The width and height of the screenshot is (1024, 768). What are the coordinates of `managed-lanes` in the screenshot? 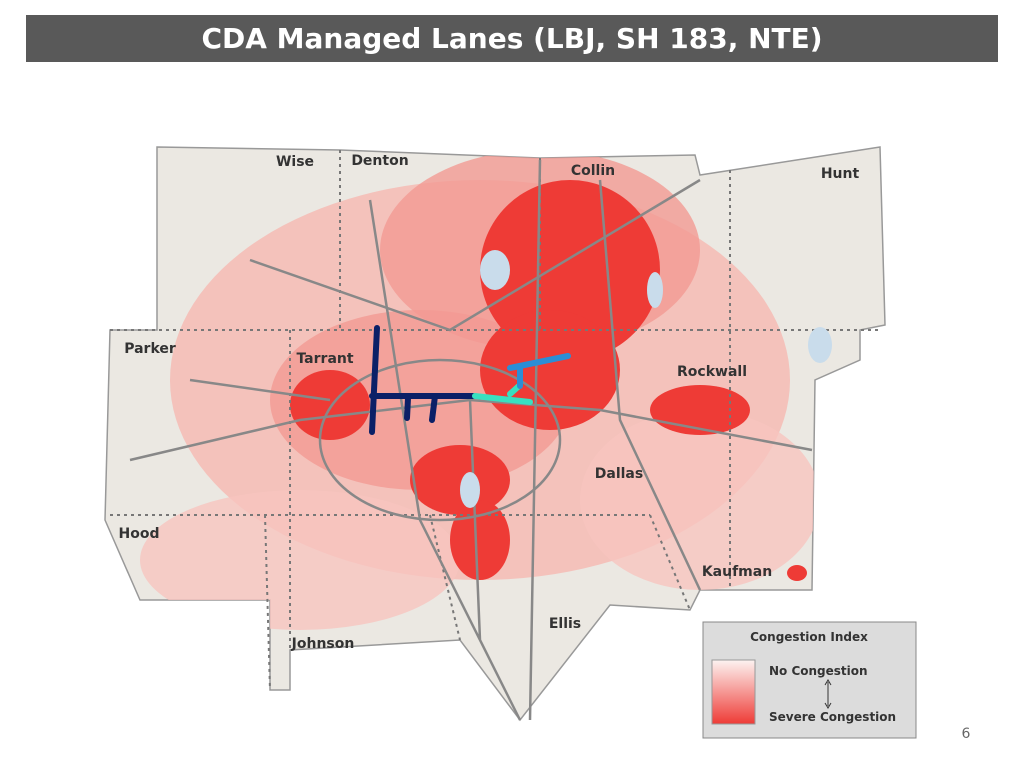 It's located at (470, 380).